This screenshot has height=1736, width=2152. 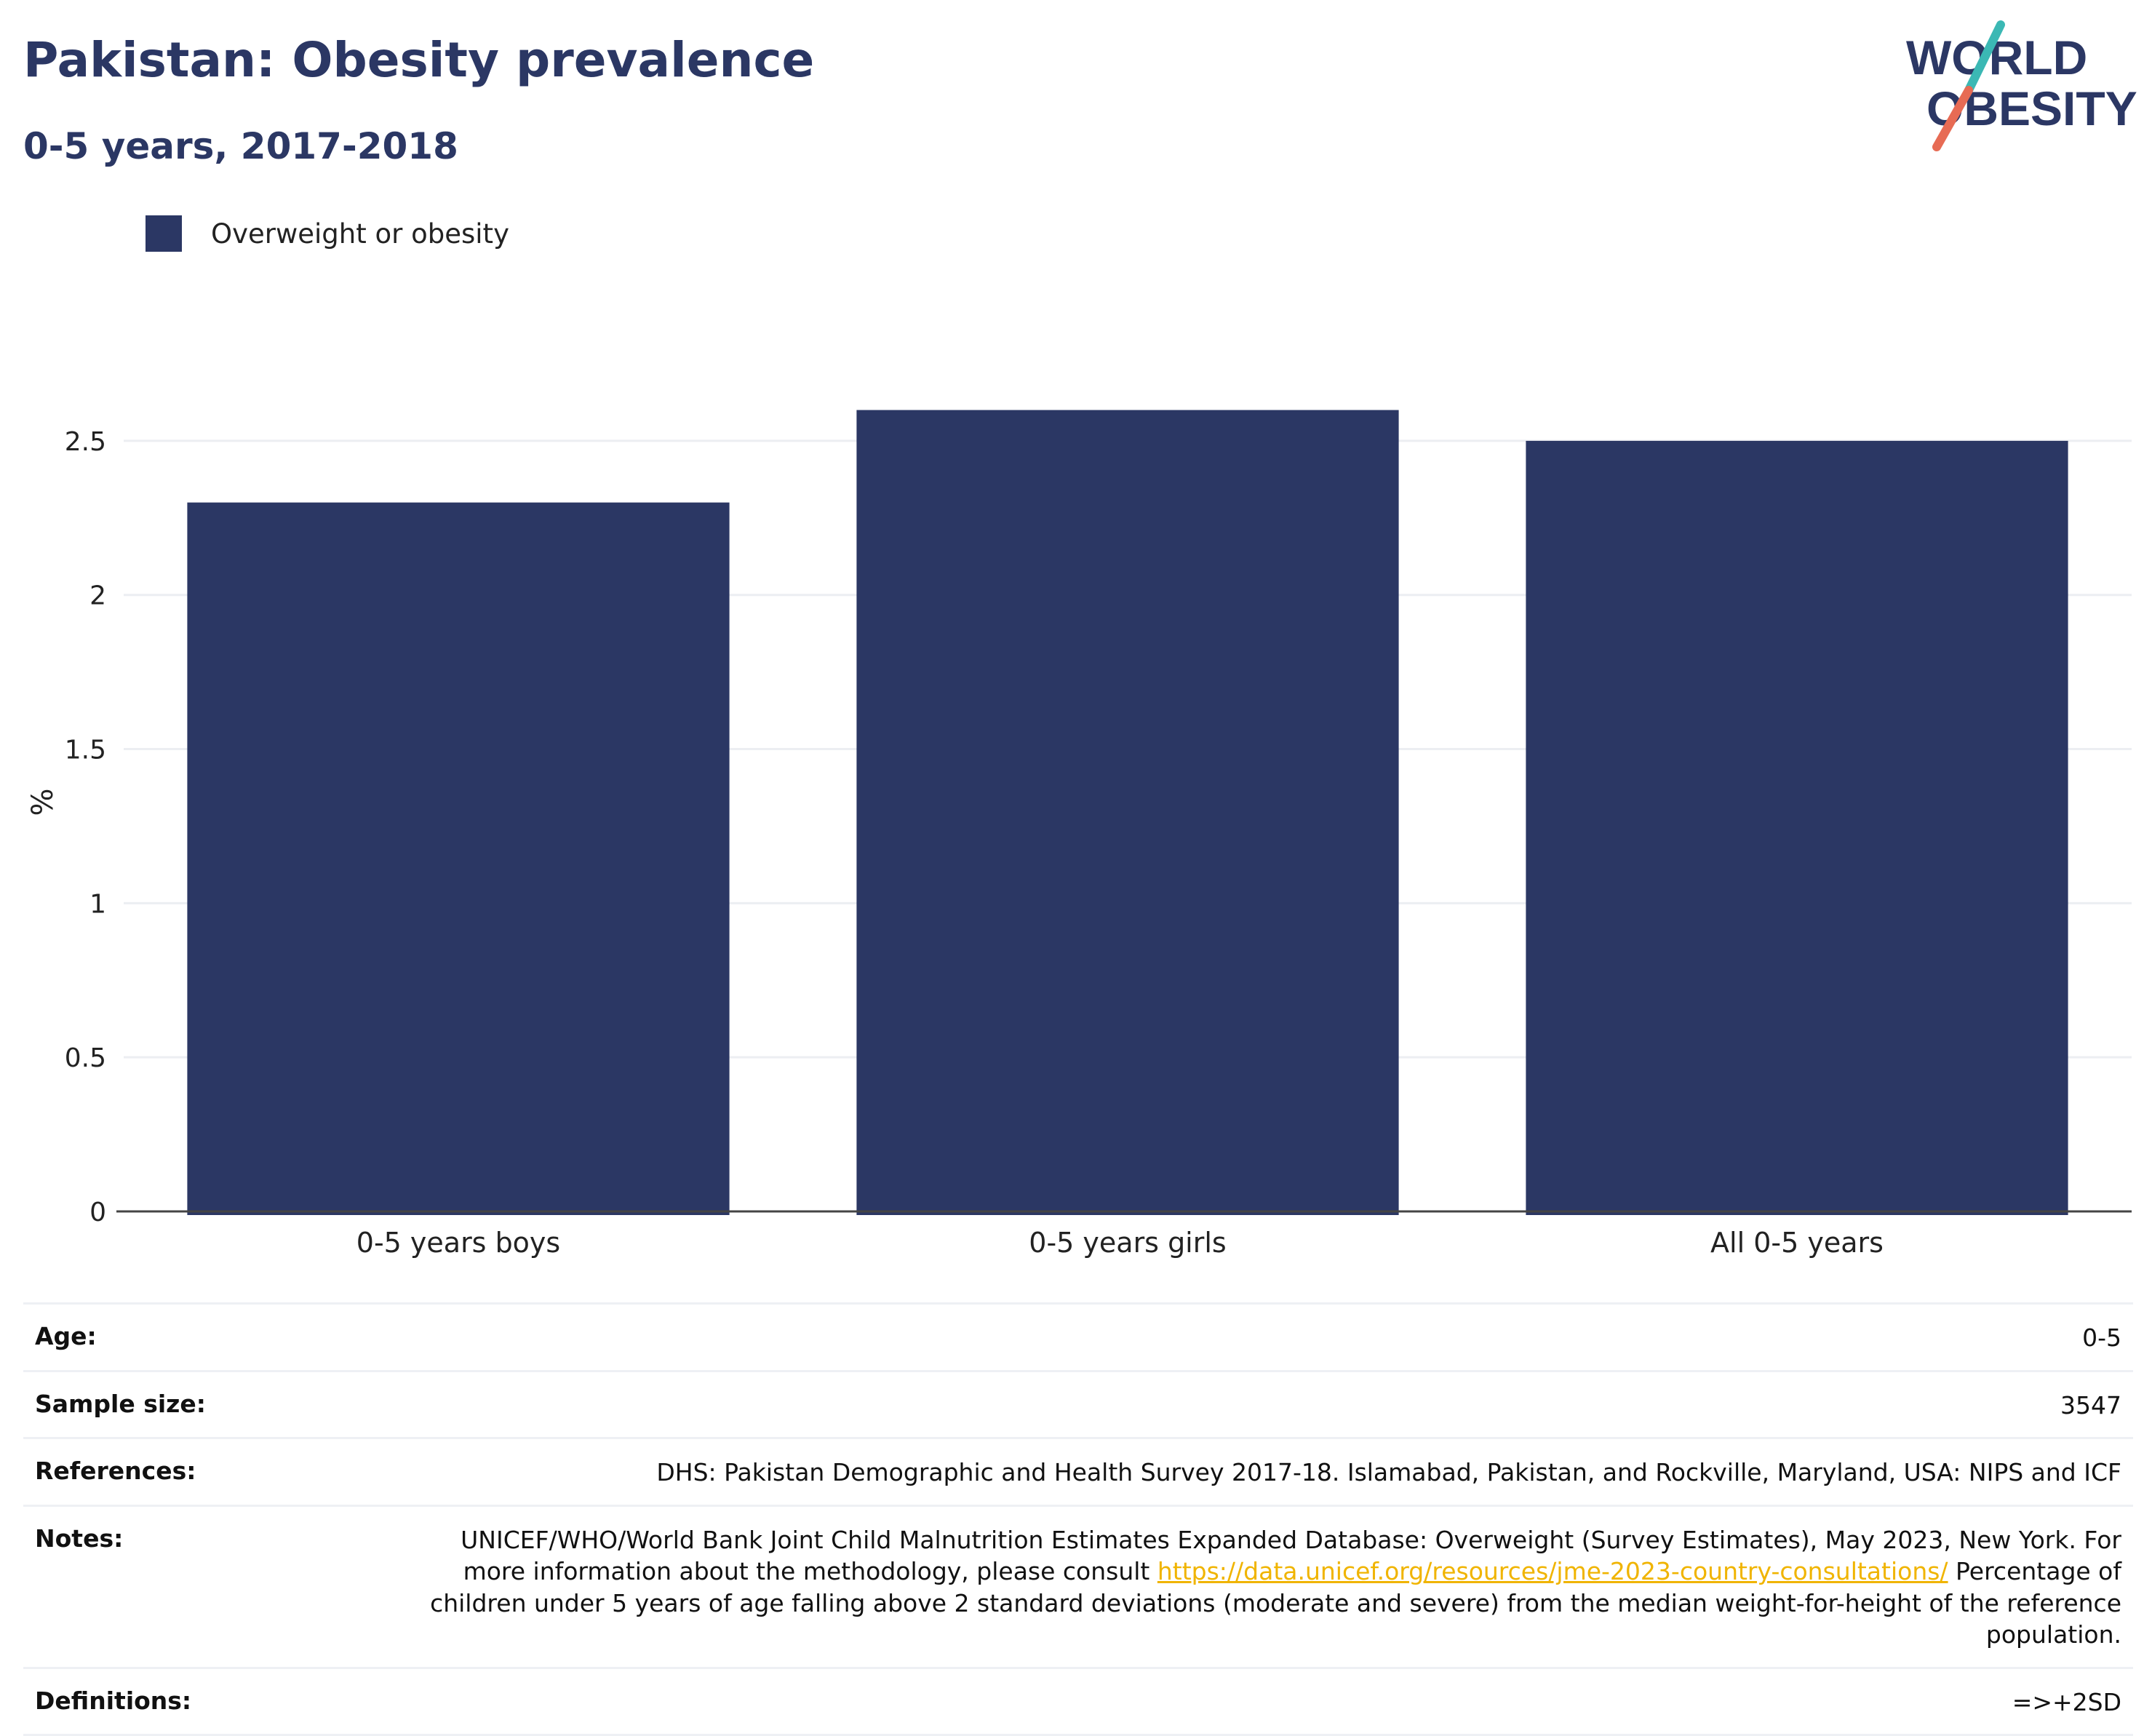 What do you see at coordinates (1797, 1243) in the screenshot?
I see `x-tick-label: All 0-5 years` at bounding box center [1797, 1243].